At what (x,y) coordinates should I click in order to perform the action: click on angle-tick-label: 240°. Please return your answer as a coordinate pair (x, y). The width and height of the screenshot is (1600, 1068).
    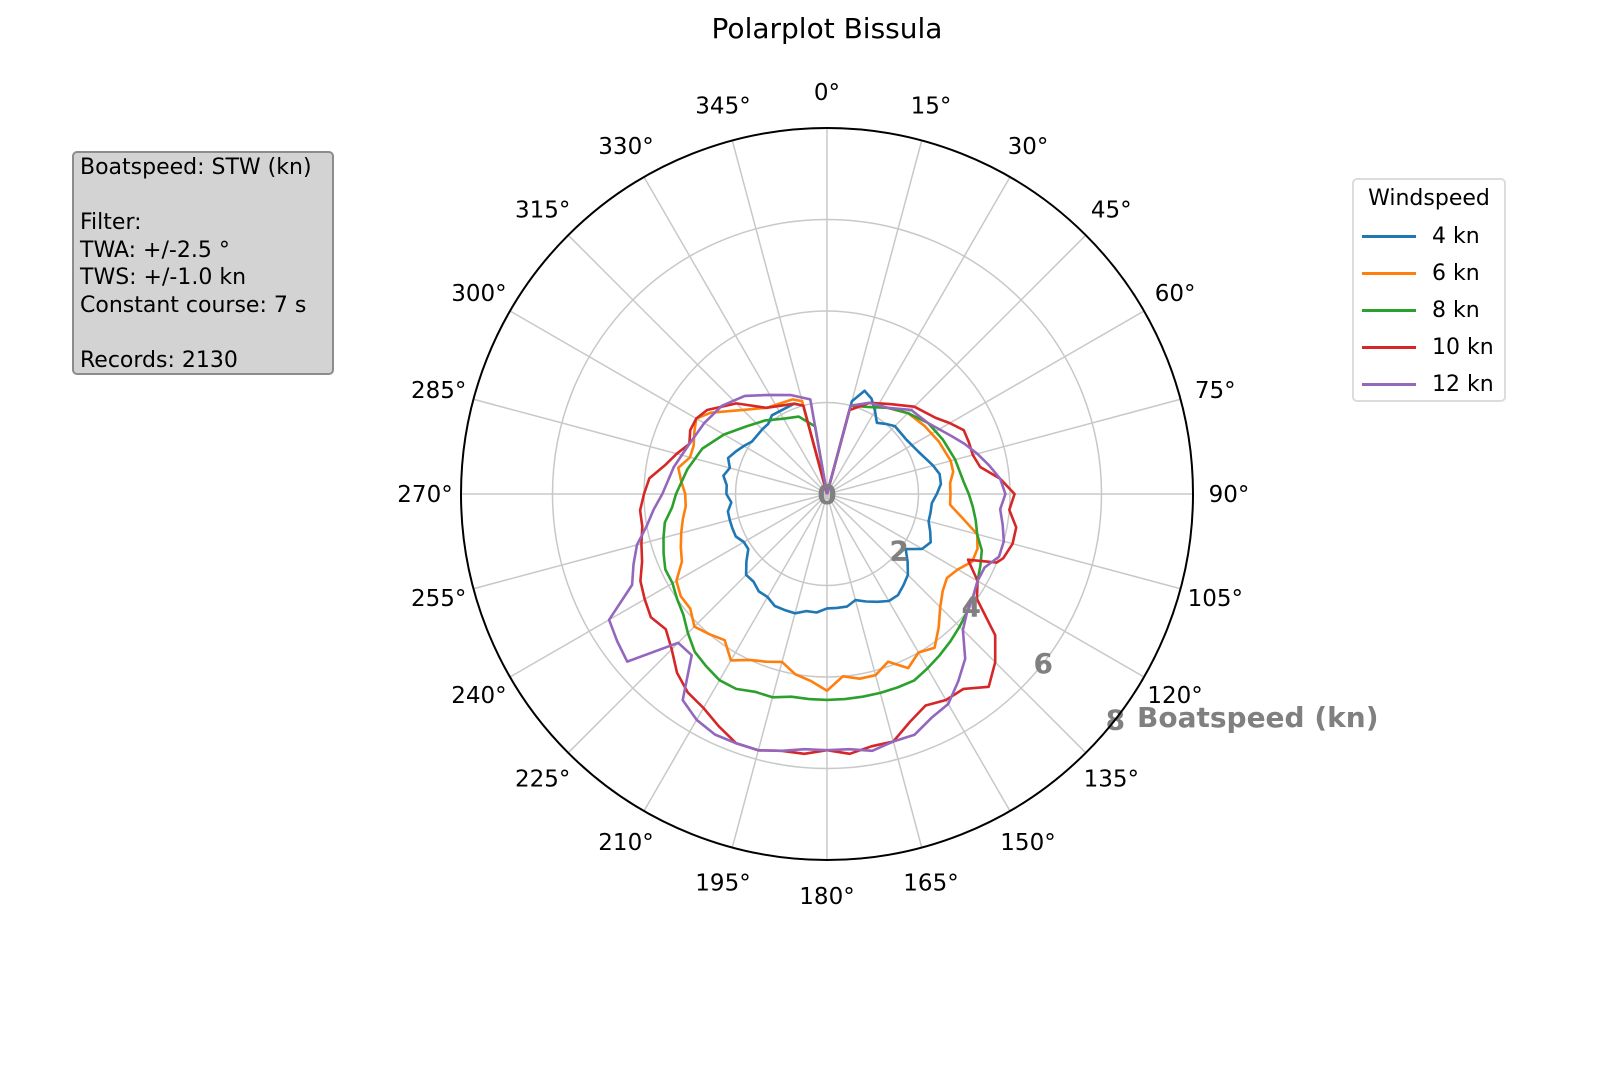
    Looking at the image, I should click on (478, 696).